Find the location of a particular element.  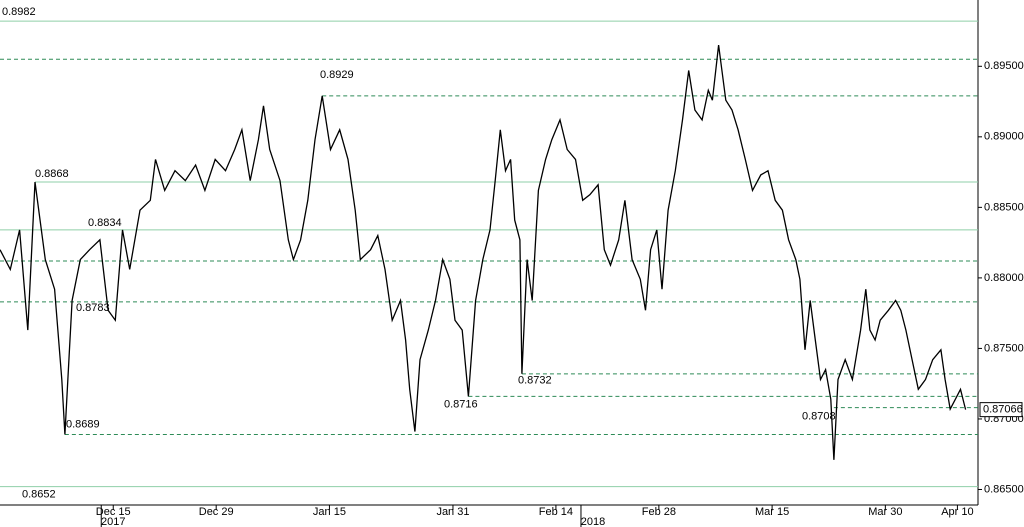

level-label: 0.8783 is located at coordinates (93, 308).